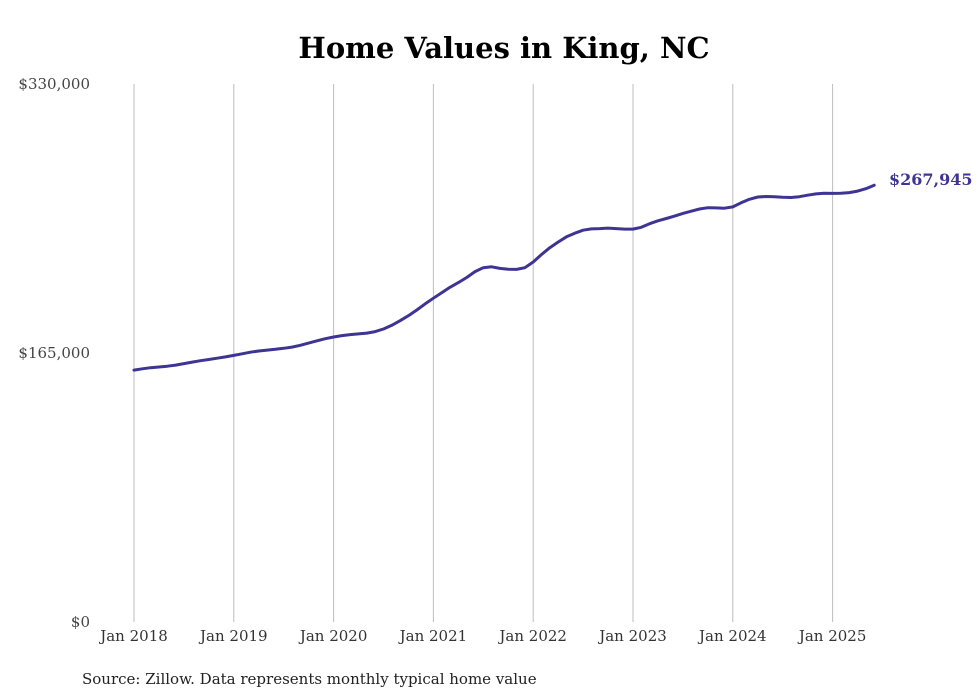  I want to click on x-tick-label: Jan 2020, so click(333, 636).